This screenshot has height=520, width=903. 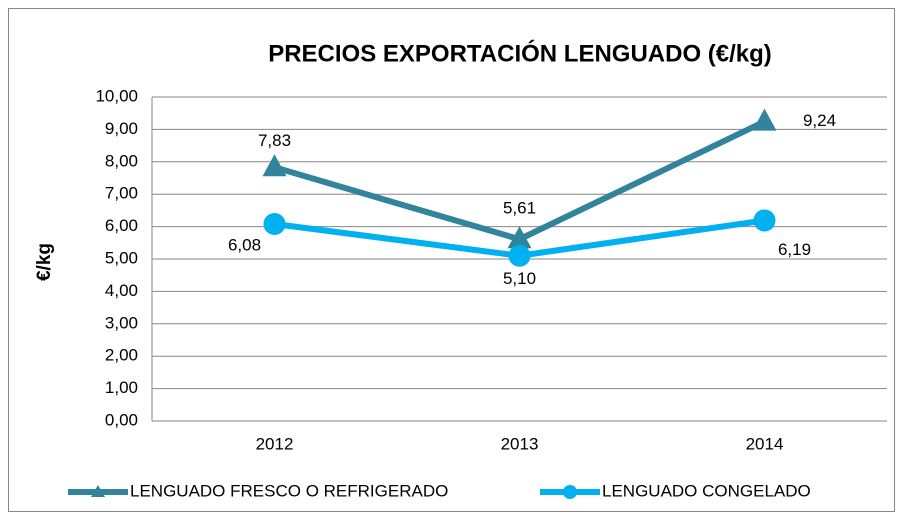 I want to click on data-label: 6,08, so click(x=244, y=244).